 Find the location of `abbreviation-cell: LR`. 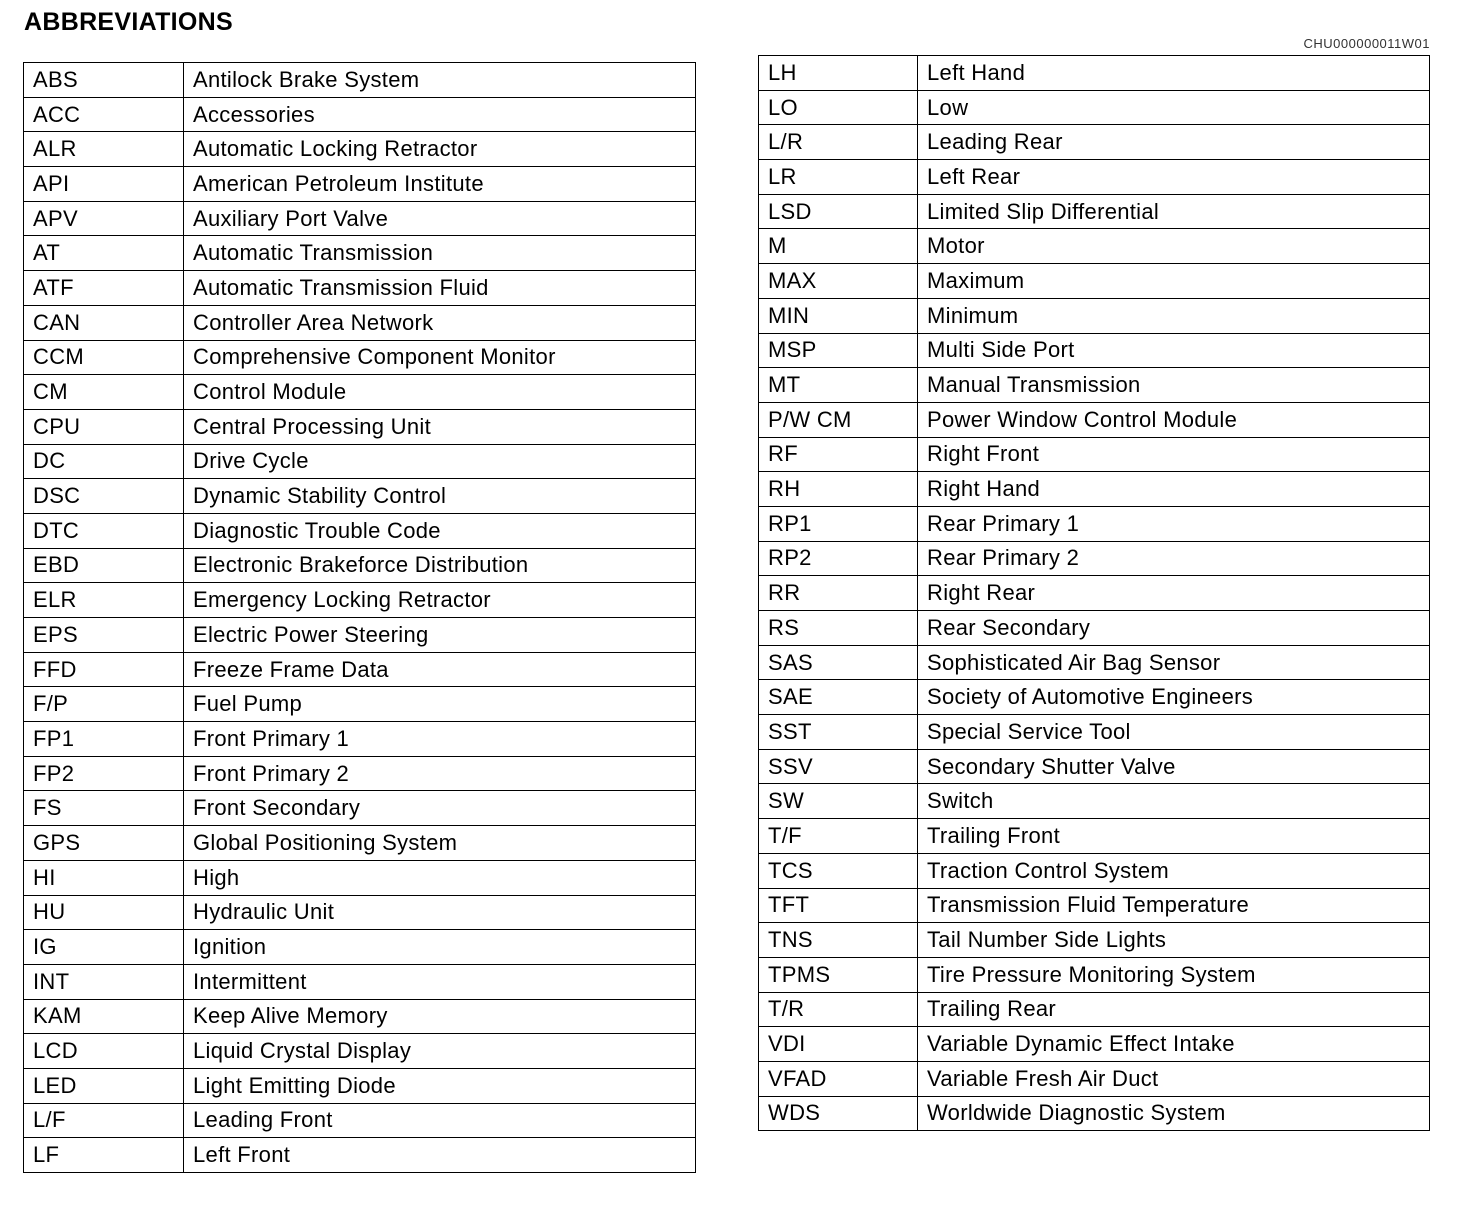

abbreviation-cell: LR is located at coordinates (838, 177).